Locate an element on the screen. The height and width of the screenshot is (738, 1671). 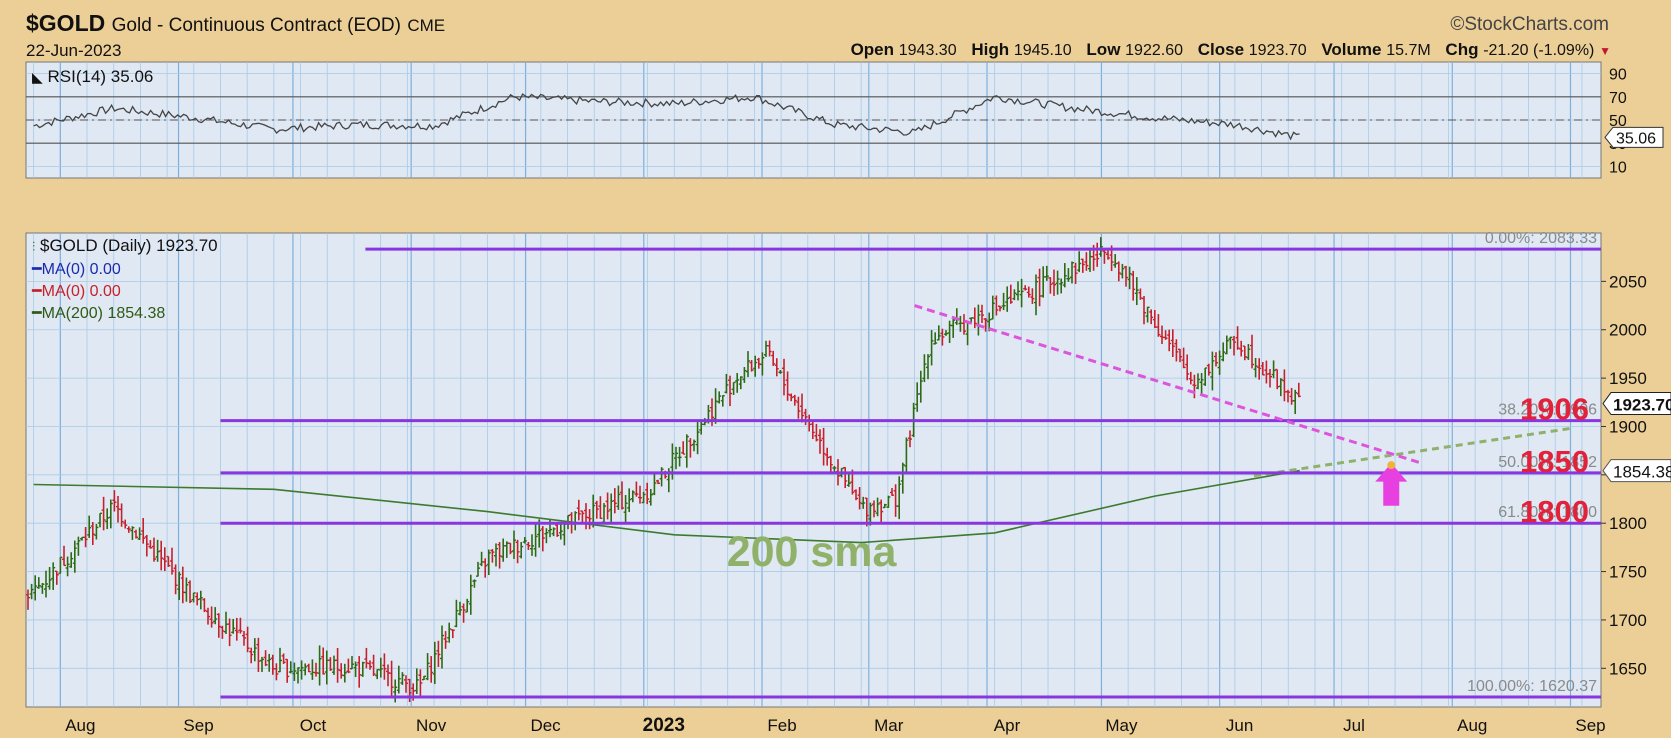
instrument-name: Gold - Continuous Contract (EOD) is located at coordinates (256, 25).